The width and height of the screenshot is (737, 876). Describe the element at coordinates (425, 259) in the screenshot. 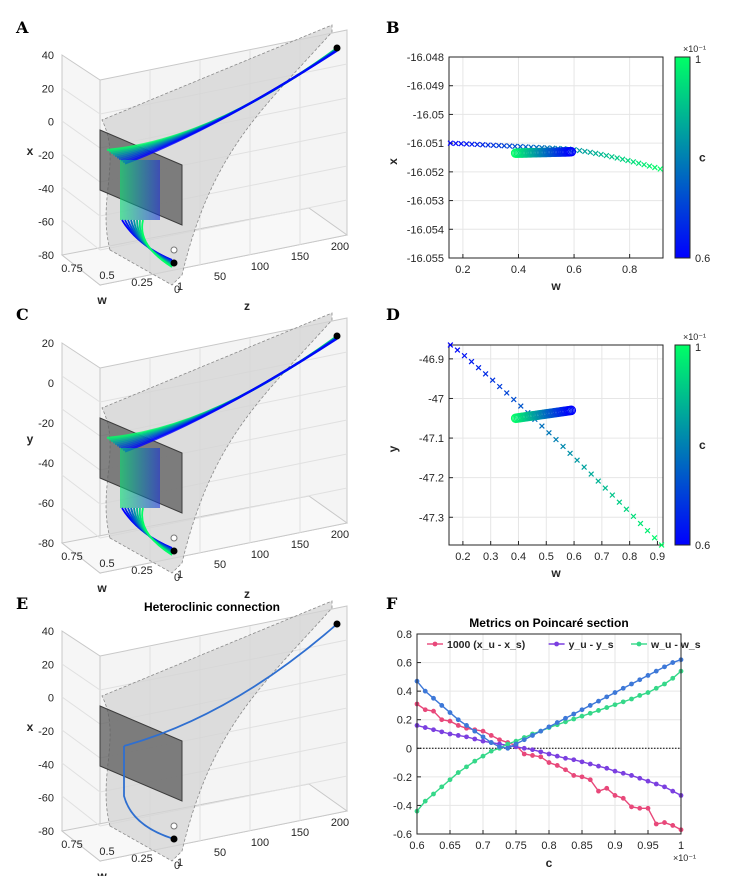

I see `y-tick-label: -16.055` at that location.